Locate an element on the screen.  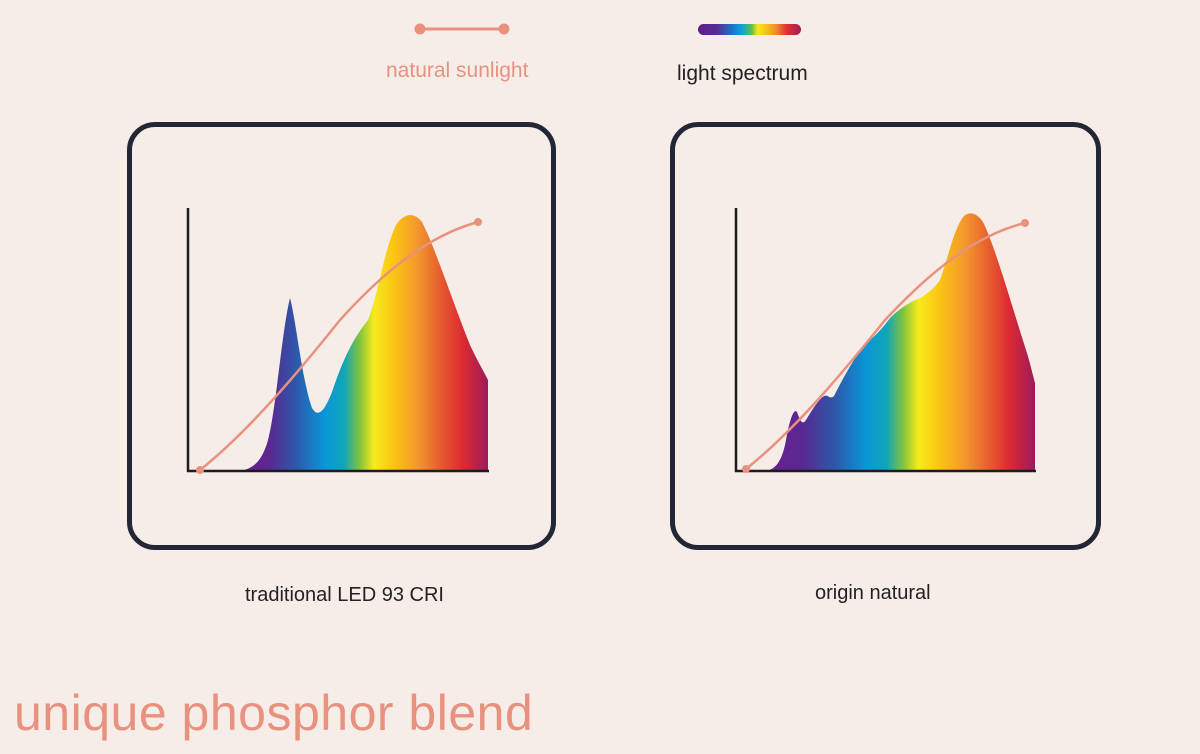
panel-caption-traditional-led: traditional LED 93 CRI is located at coordinates (344, 595).